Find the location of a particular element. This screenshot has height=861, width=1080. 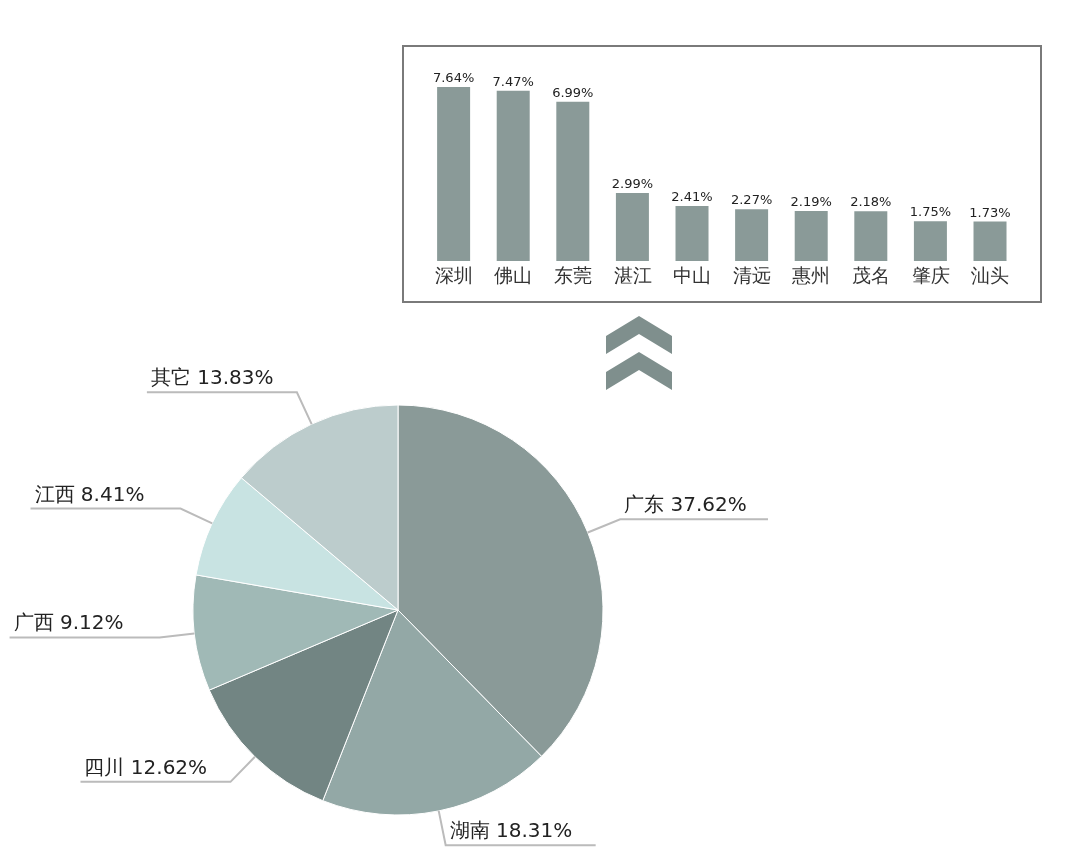

data-label: 1.73% is located at coordinates (990, 212).